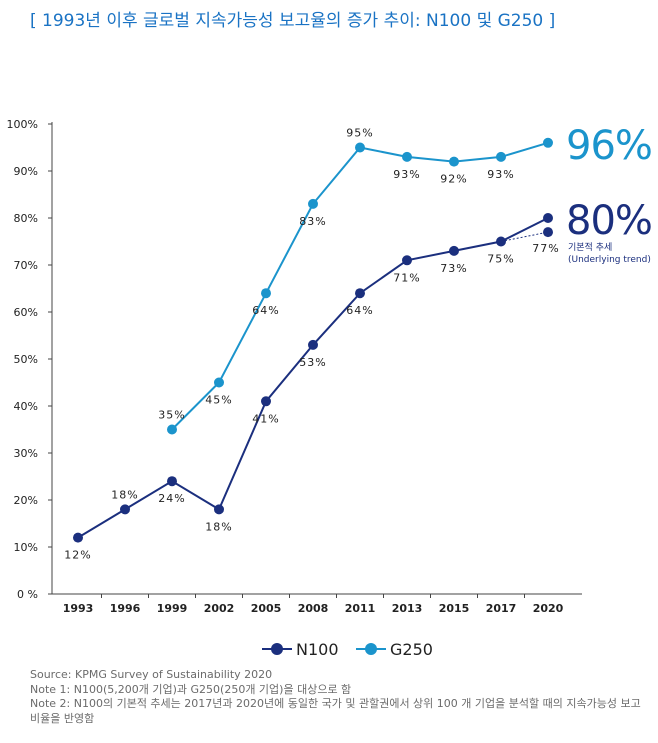 Image resolution: width=658 pixels, height=743 pixels. What do you see at coordinates (26, 547) in the screenshot?
I see `y-tick-label: 10%` at bounding box center [26, 547].